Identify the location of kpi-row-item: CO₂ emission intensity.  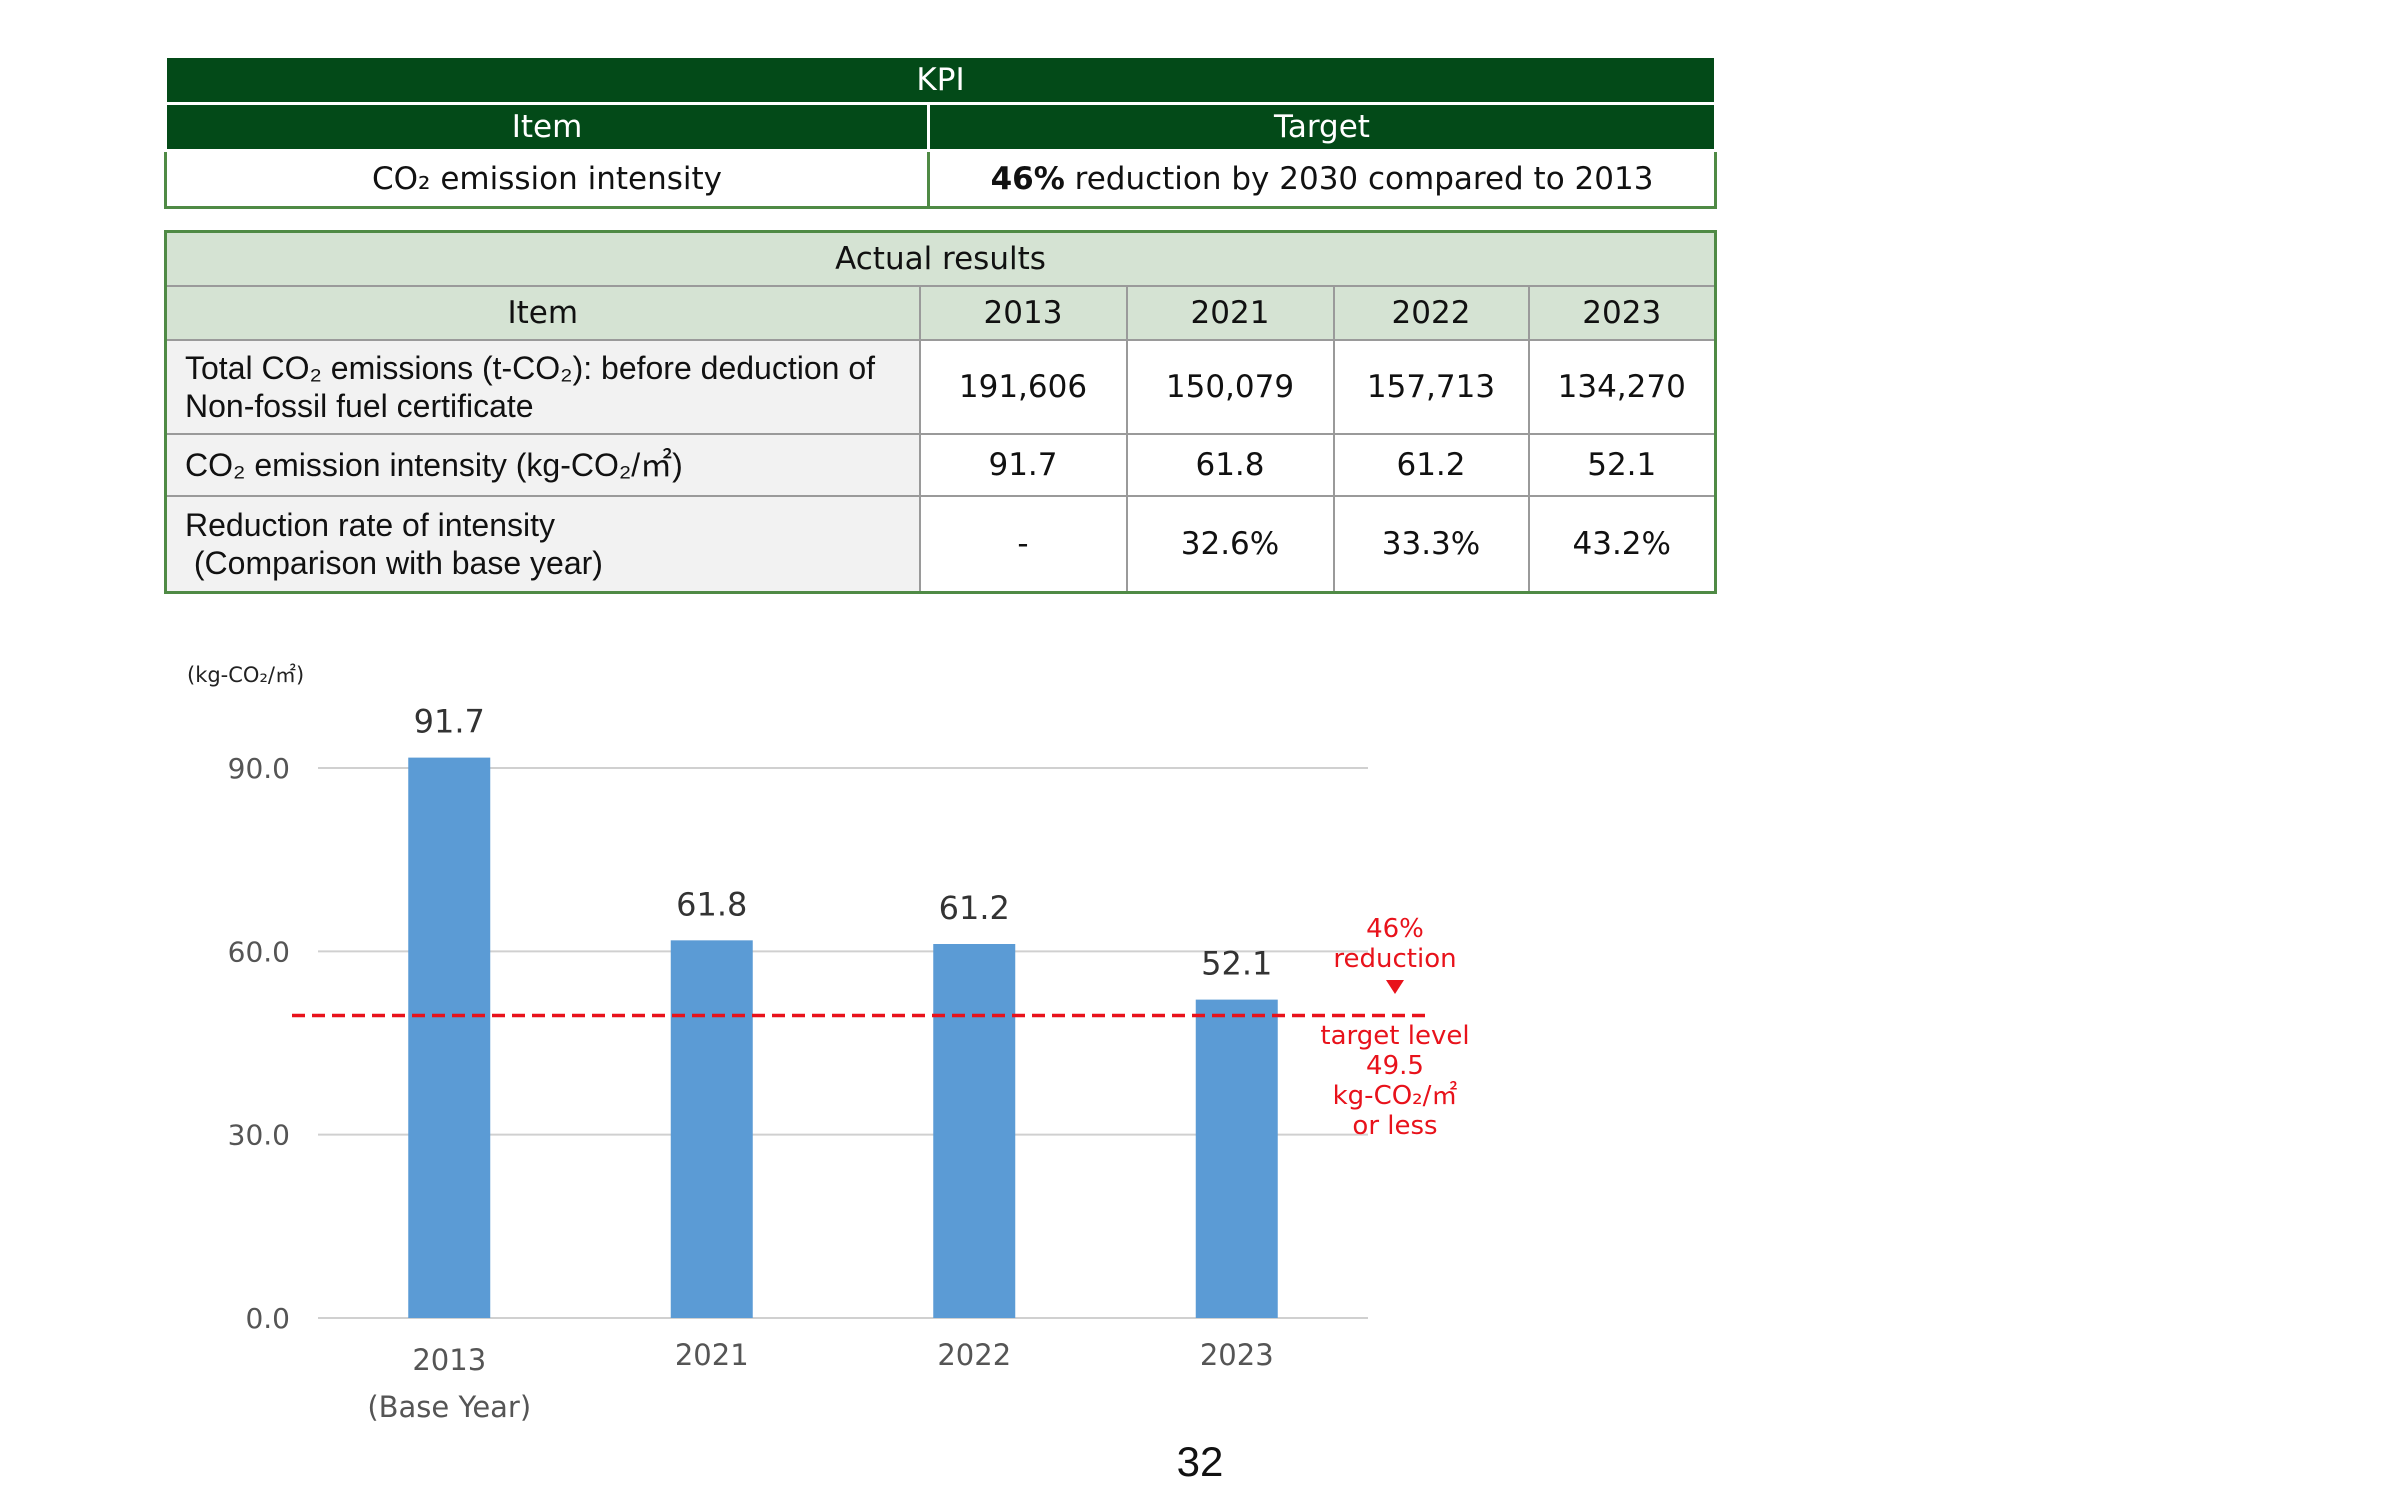
(547, 179).